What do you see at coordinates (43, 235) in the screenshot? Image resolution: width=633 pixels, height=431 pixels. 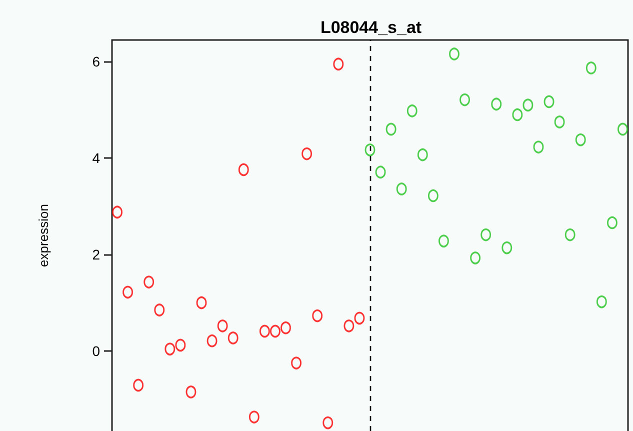 I see `y-axis-title: expression` at bounding box center [43, 235].